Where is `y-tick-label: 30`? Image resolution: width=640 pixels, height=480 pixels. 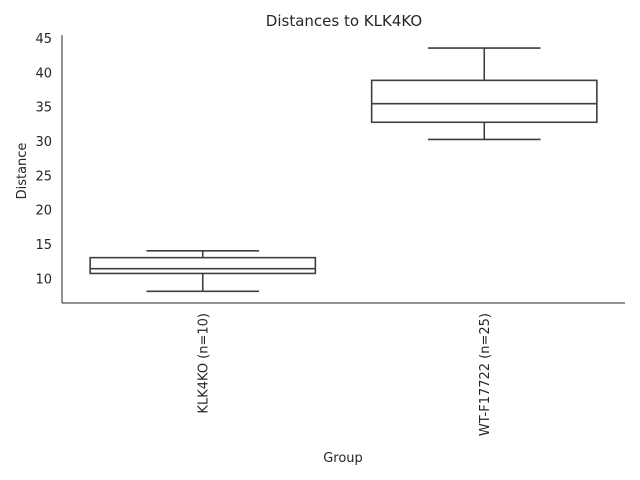
y-tick-label: 30 is located at coordinates (43, 142).